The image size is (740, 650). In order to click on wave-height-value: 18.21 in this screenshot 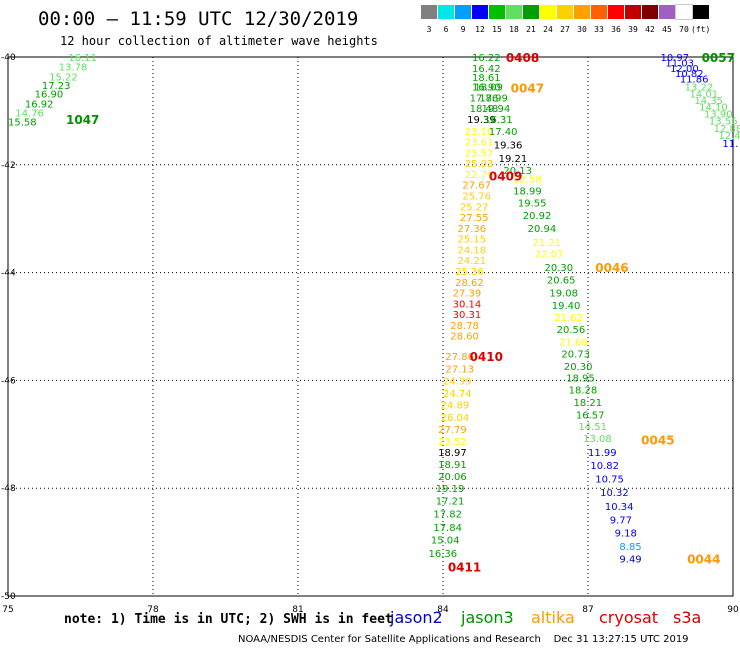, I will do `click(588, 403)`.